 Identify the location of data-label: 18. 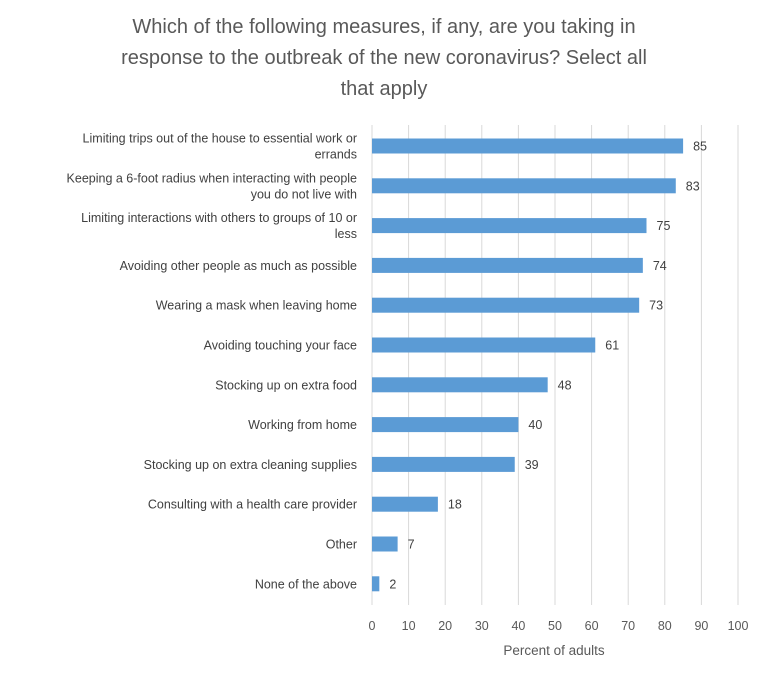
(455, 505).